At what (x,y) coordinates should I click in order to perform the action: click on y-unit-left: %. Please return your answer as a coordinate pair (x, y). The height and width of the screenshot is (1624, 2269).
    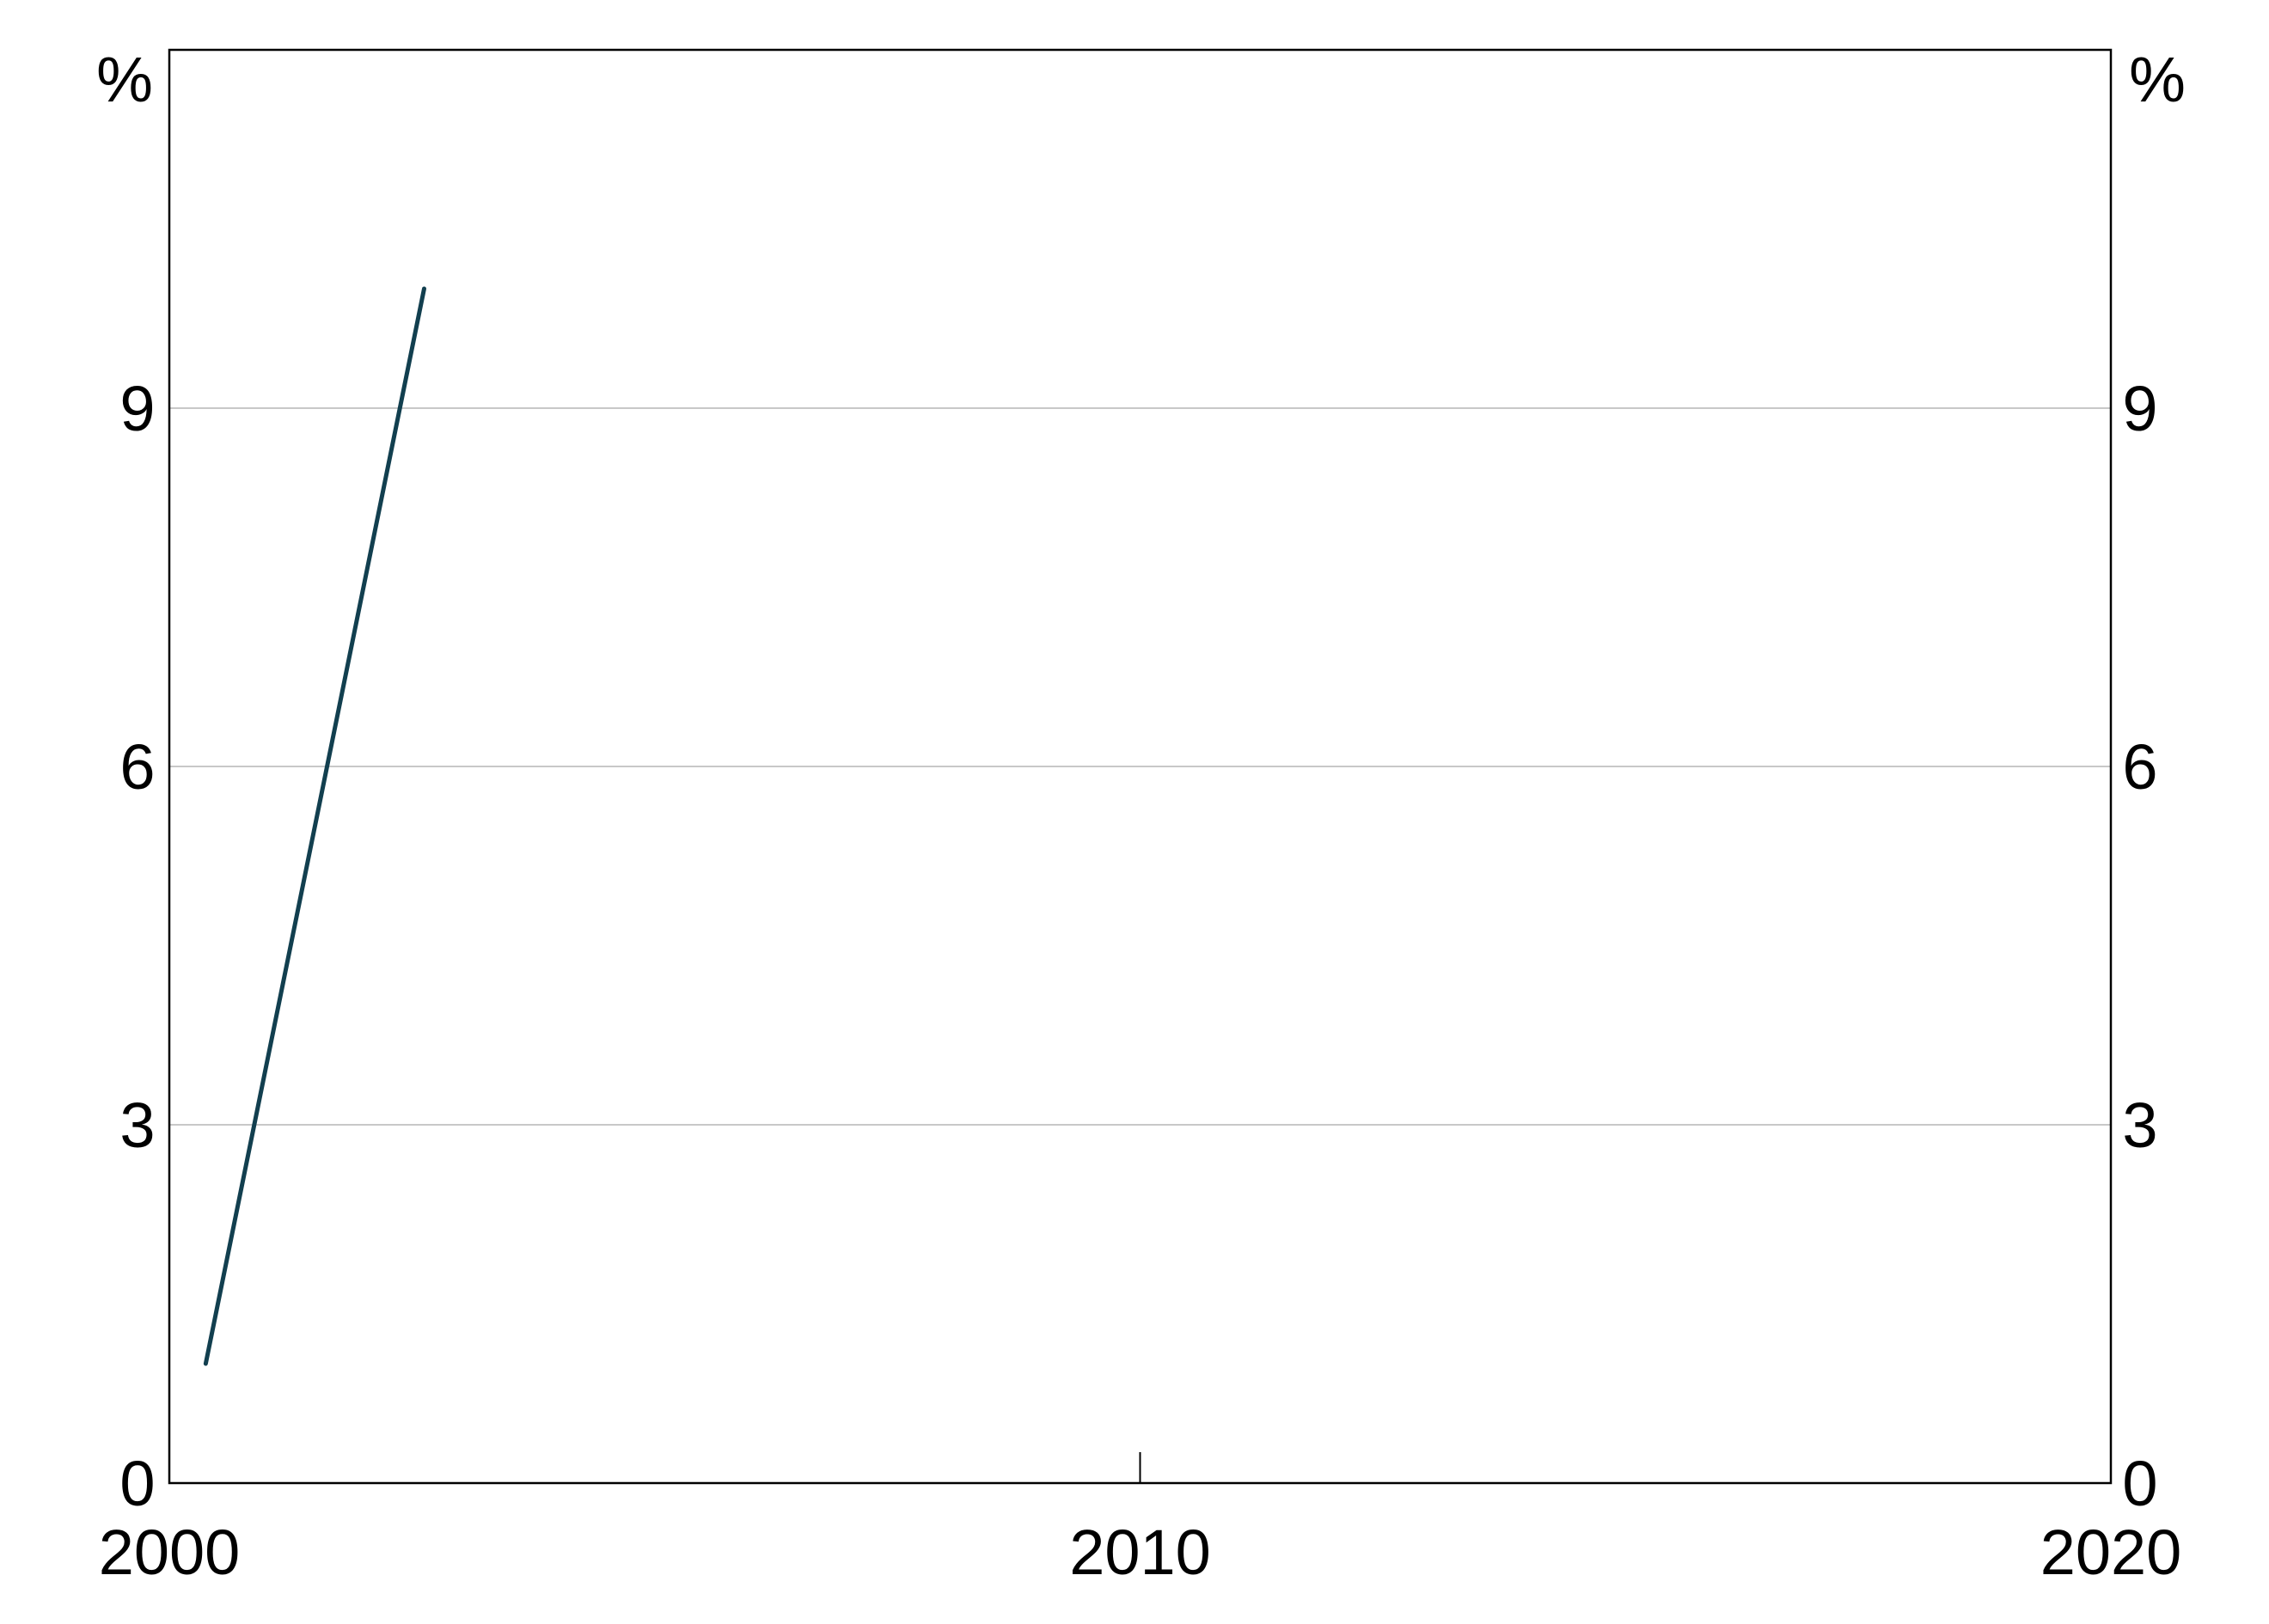
    Looking at the image, I should click on (124, 79).